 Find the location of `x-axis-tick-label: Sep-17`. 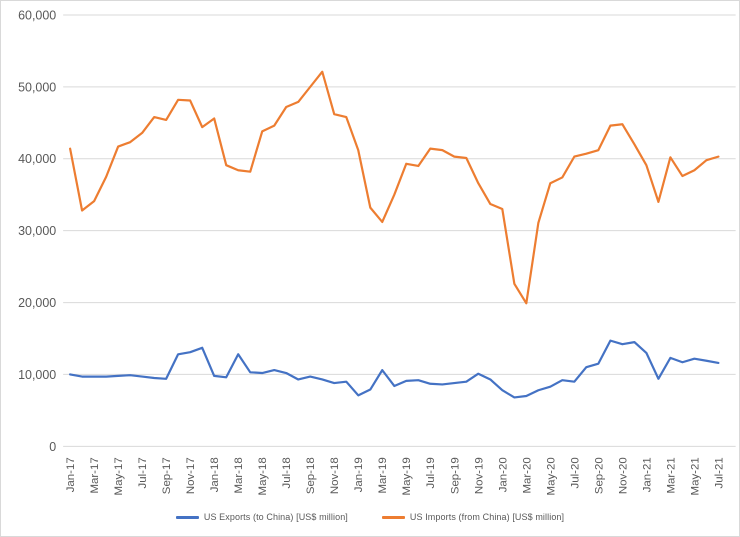

x-axis-tick-label: Sep-17 is located at coordinates (167, 475).